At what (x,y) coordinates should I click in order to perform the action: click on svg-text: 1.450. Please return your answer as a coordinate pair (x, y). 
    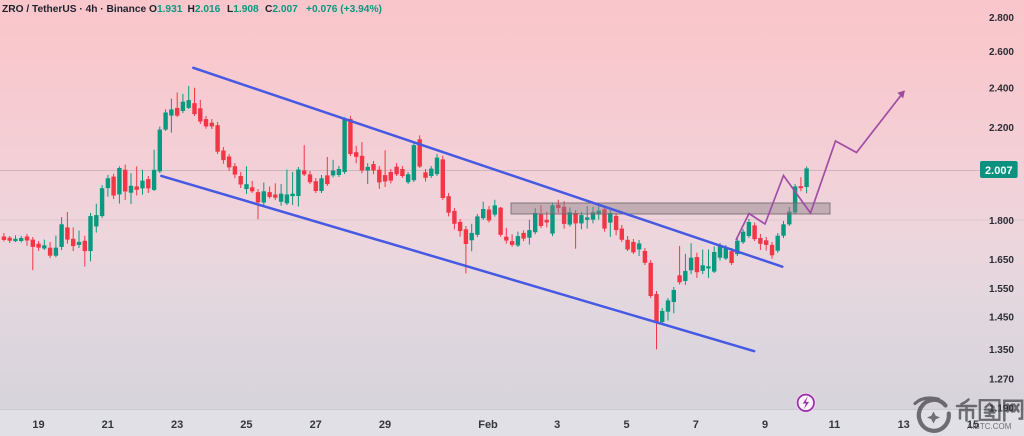
    Looking at the image, I should click on (1001, 318).